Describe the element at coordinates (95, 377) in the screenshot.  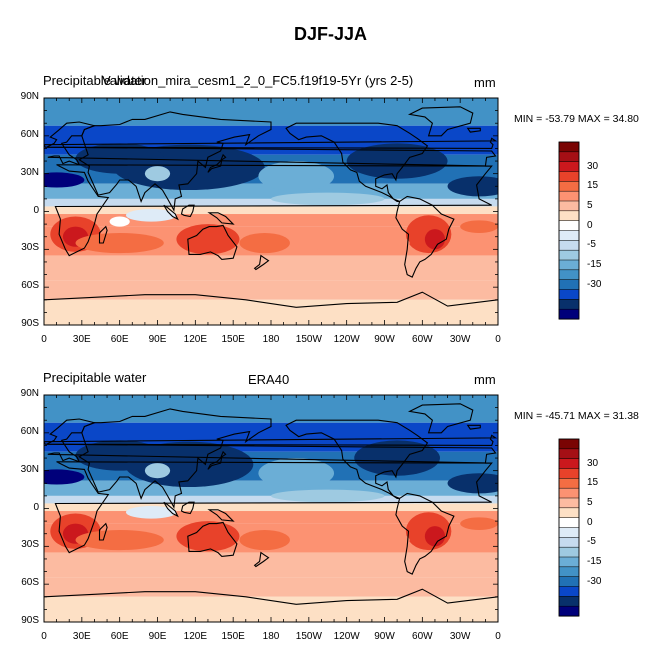
I see `panel2-left-title: Precipitable water` at that location.